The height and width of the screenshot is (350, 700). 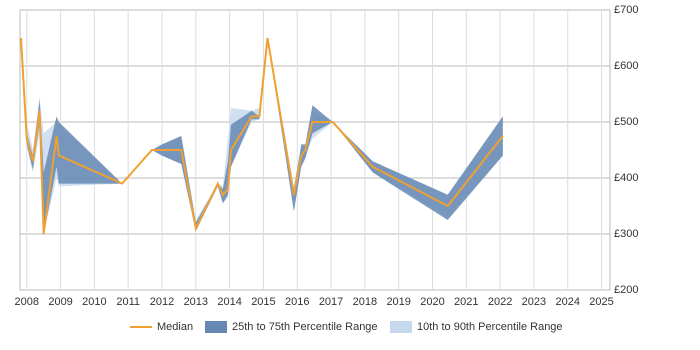 I want to click on y-tick-label: £700, so click(x=626, y=10).